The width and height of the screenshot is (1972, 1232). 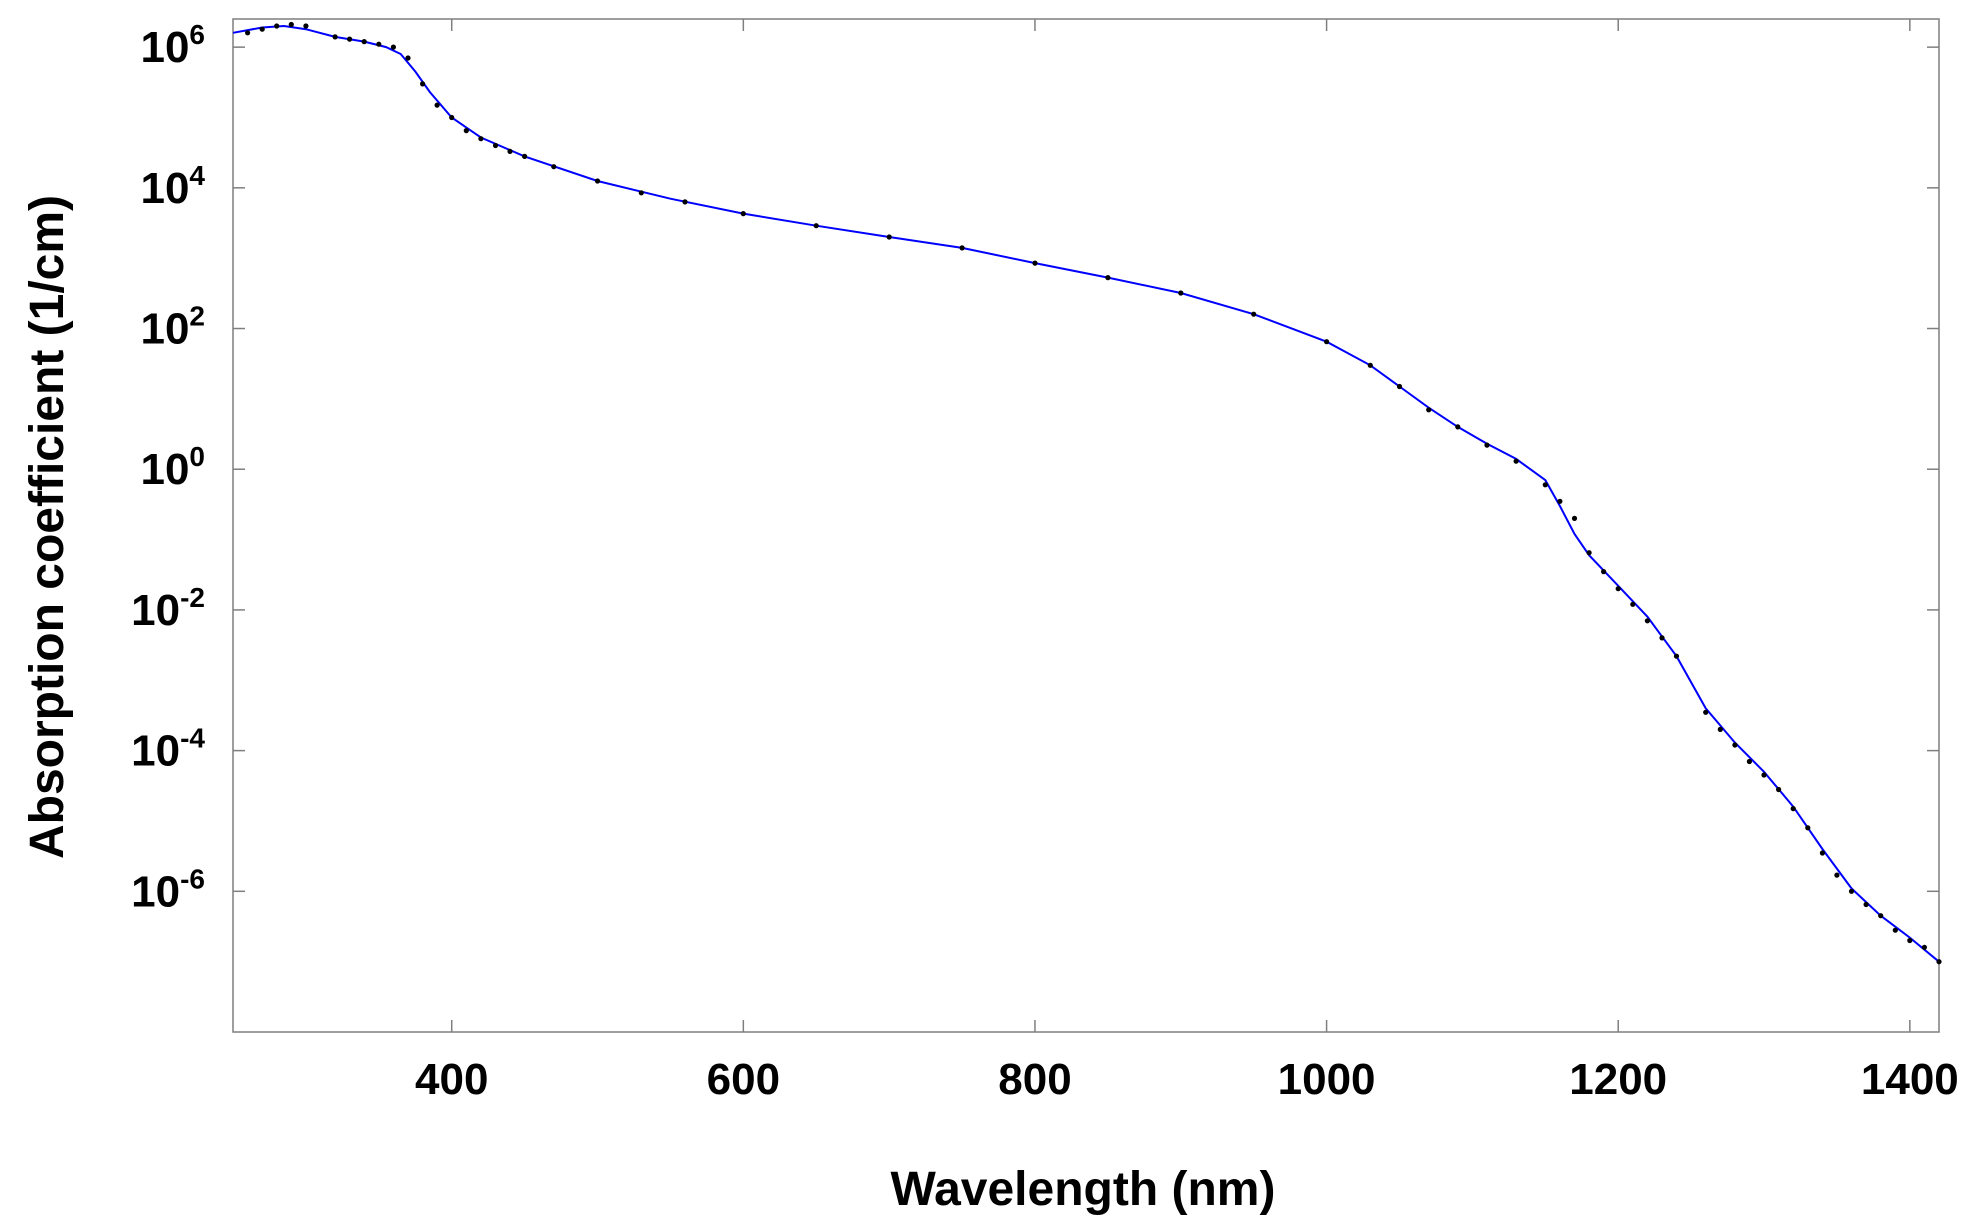 What do you see at coordinates (168, 608) in the screenshot?
I see `y-tick-label: 10⁻²` at bounding box center [168, 608].